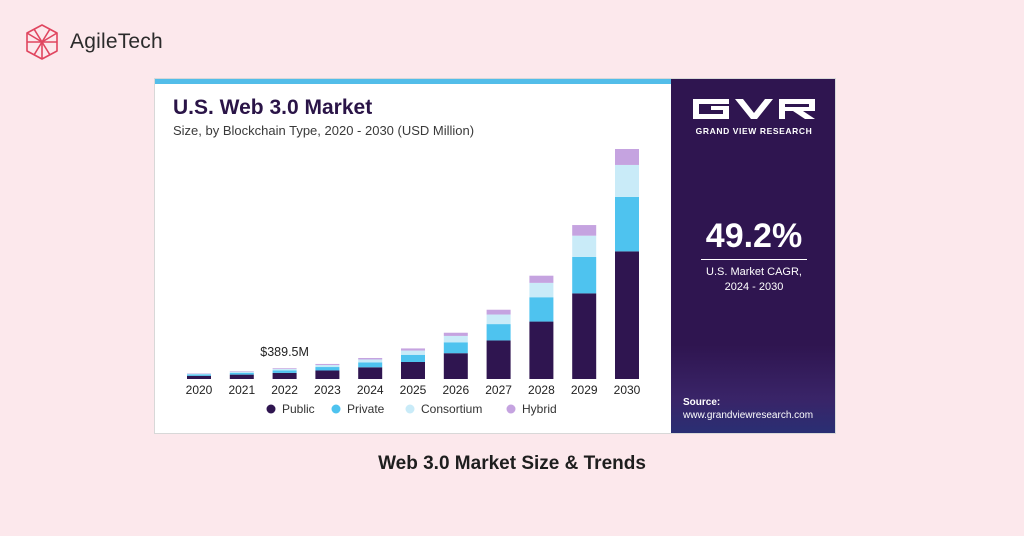 The width and height of the screenshot is (1024, 536). I want to click on bar-hybrid-2022, so click(284, 368).